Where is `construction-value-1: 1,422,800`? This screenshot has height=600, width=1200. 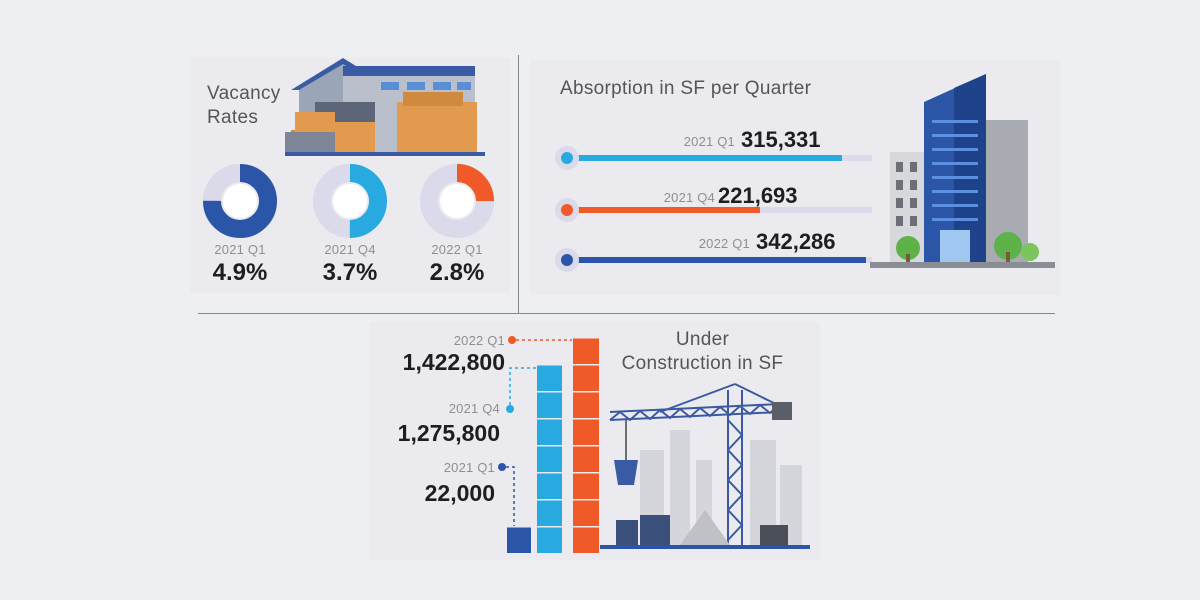
construction-value-1: 1,422,800 is located at coordinates (453, 362).